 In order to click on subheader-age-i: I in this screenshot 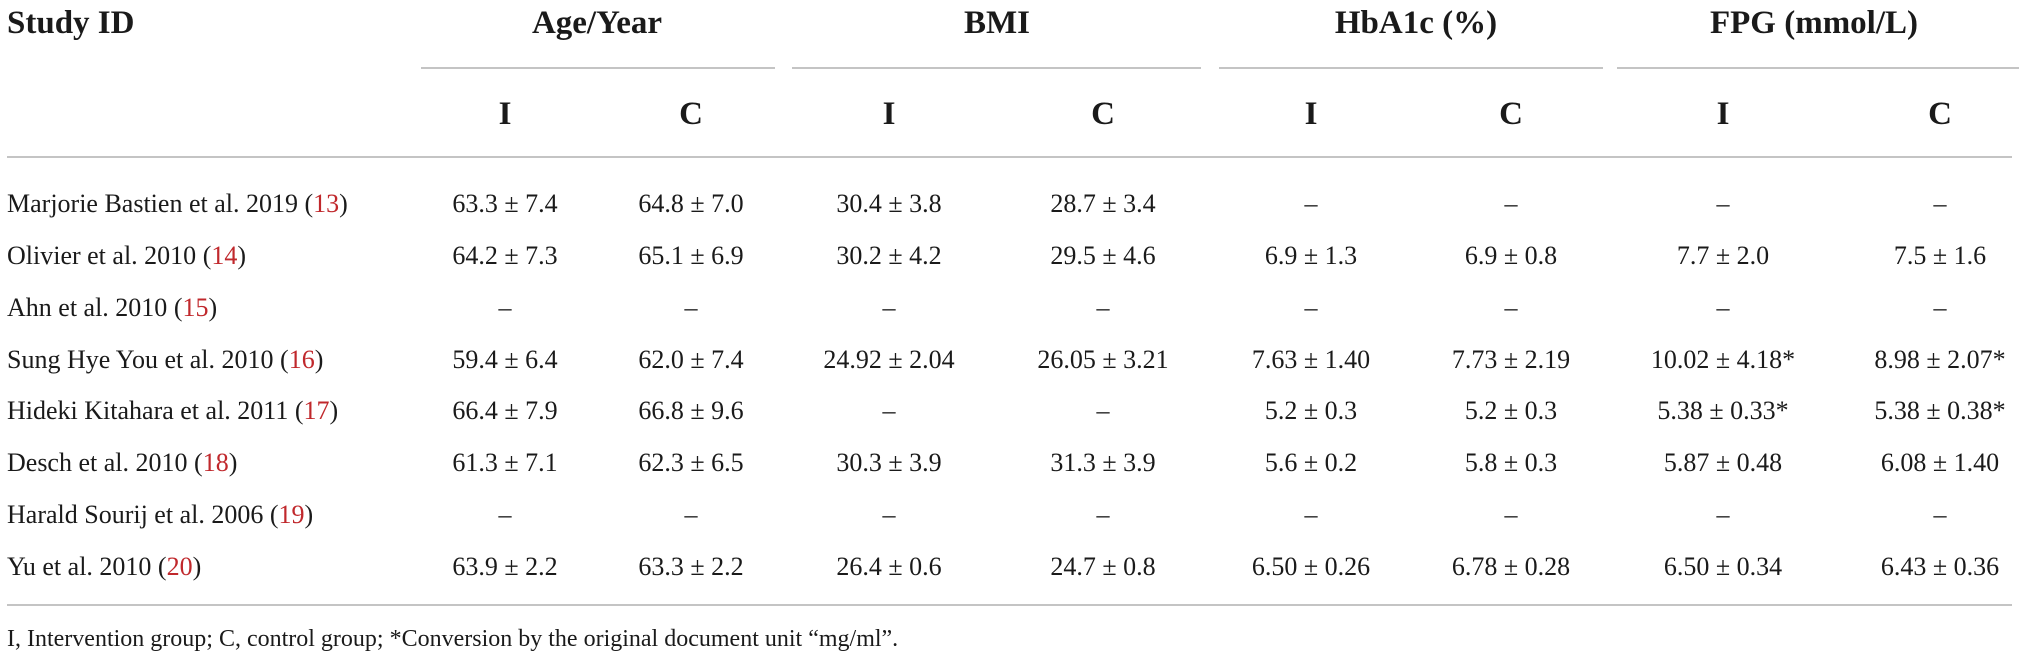, I will do `click(505, 114)`.